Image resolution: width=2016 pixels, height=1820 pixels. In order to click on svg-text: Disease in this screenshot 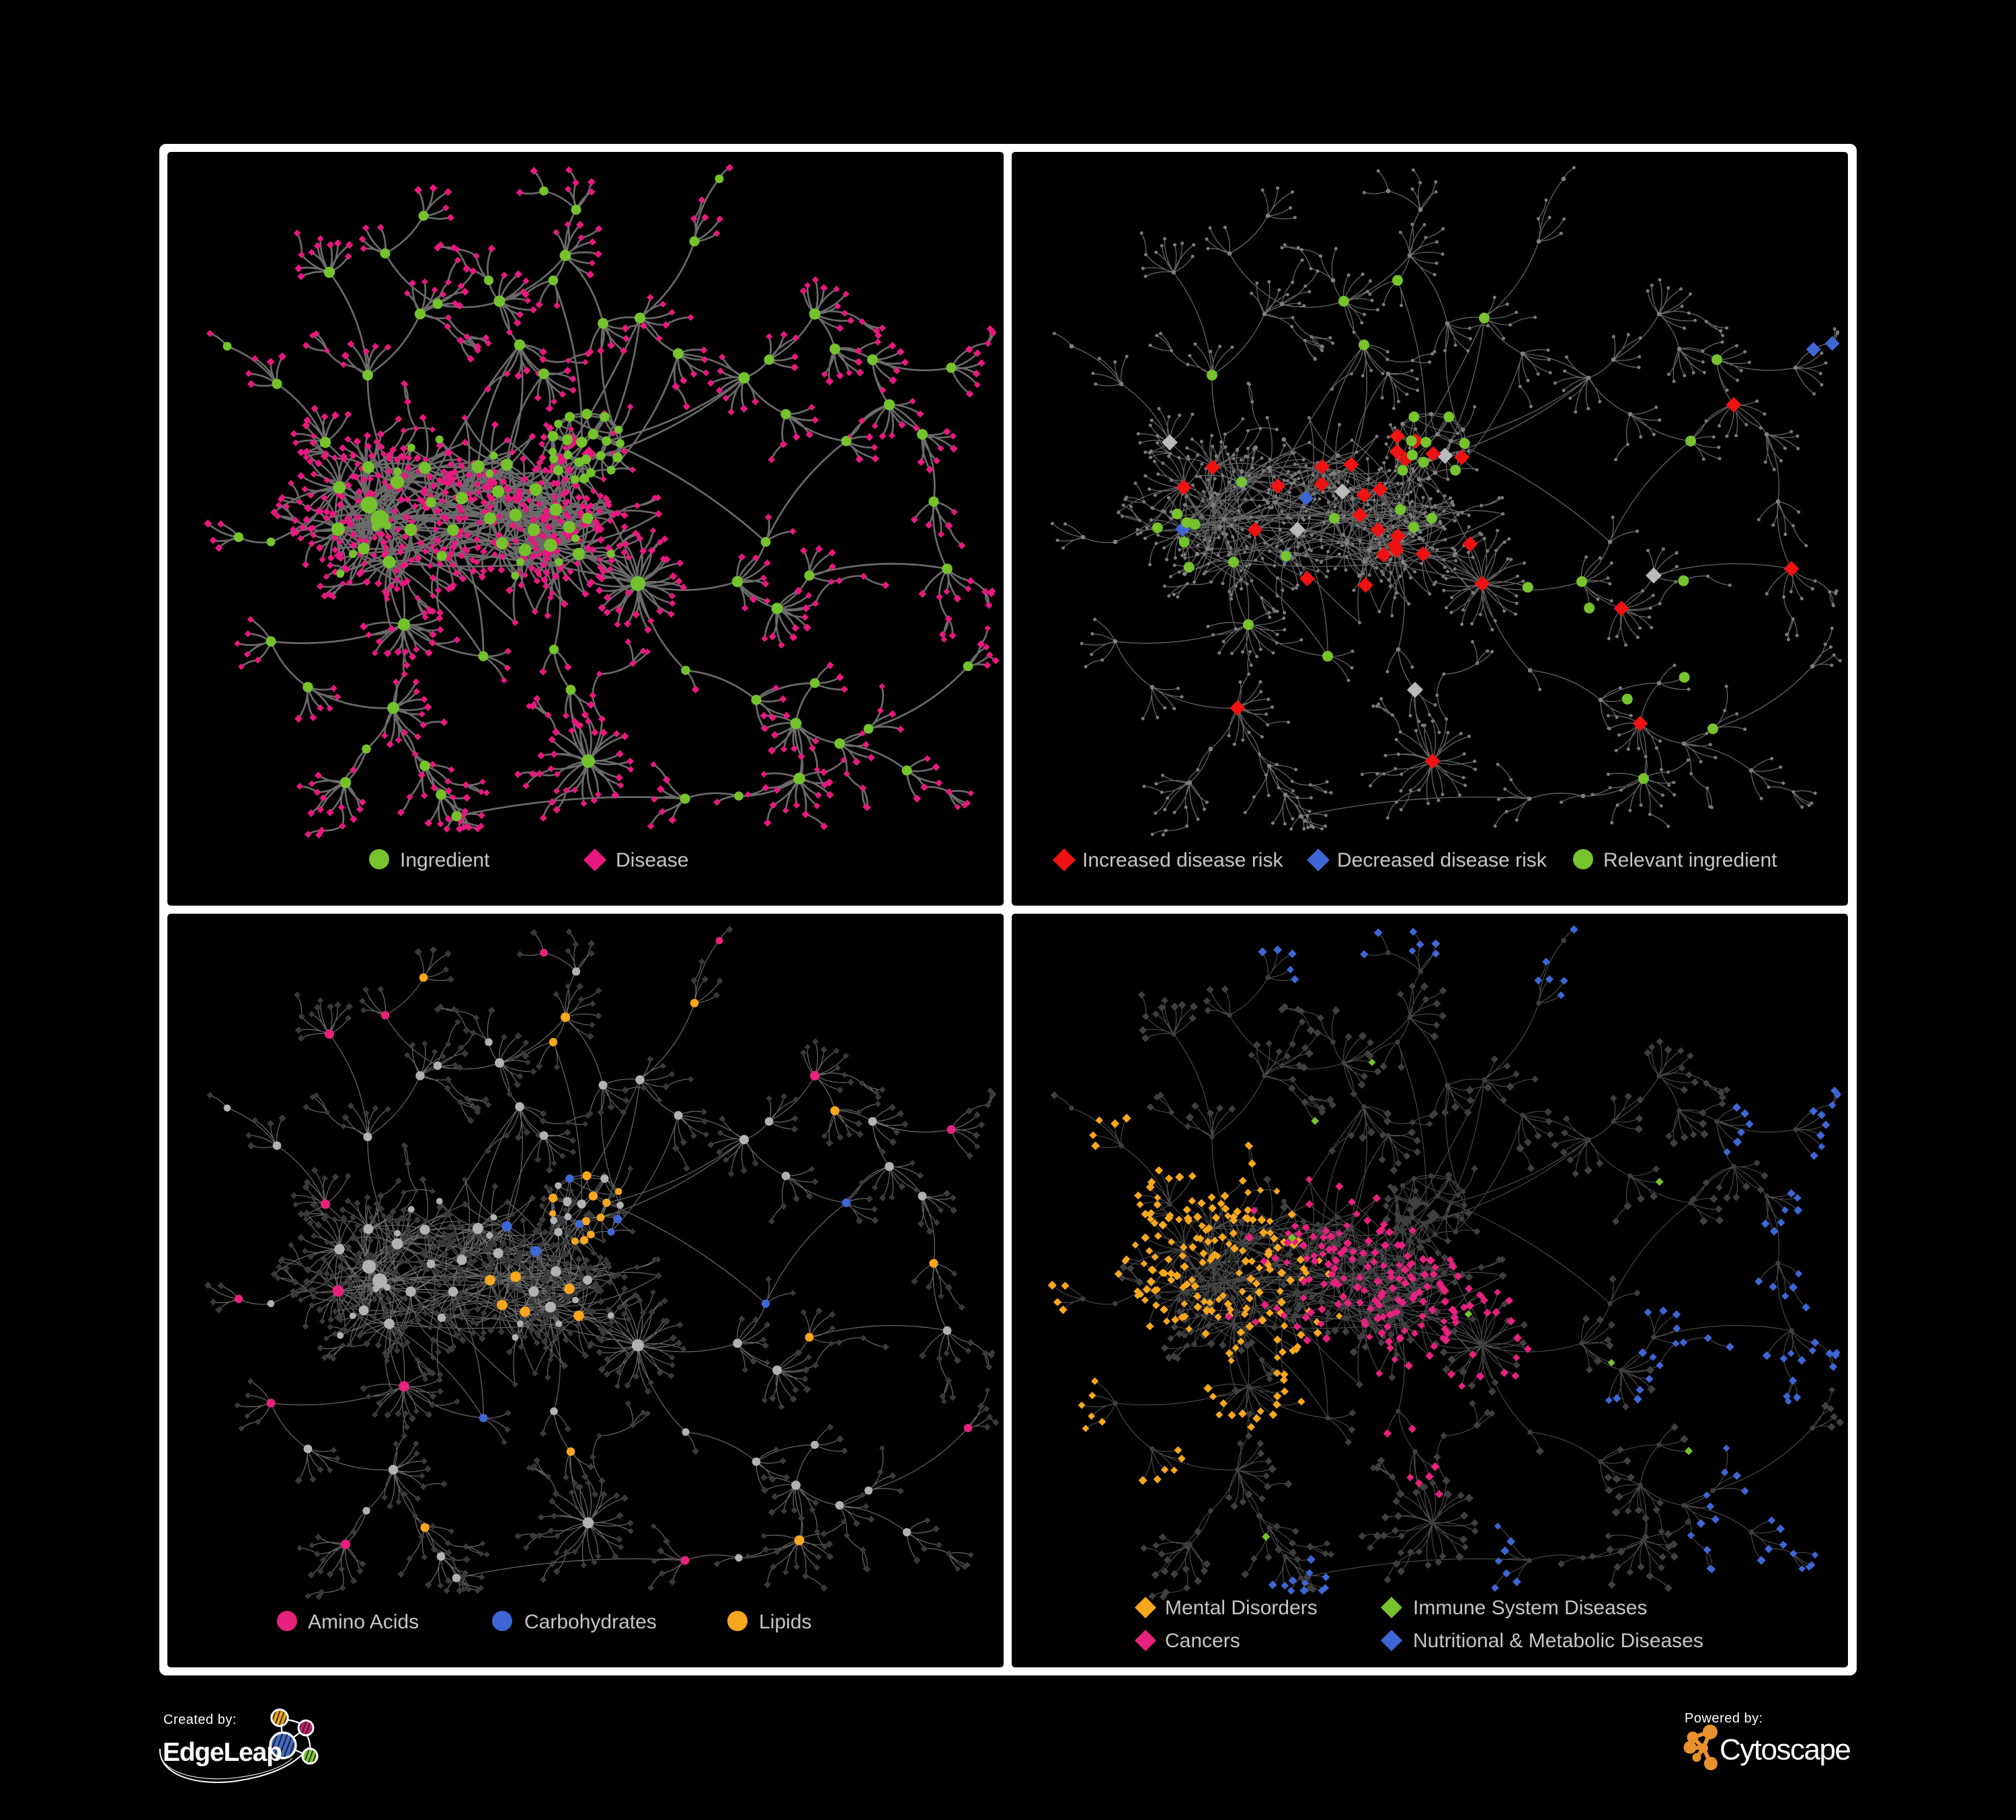, I will do `click(652, 860)`.